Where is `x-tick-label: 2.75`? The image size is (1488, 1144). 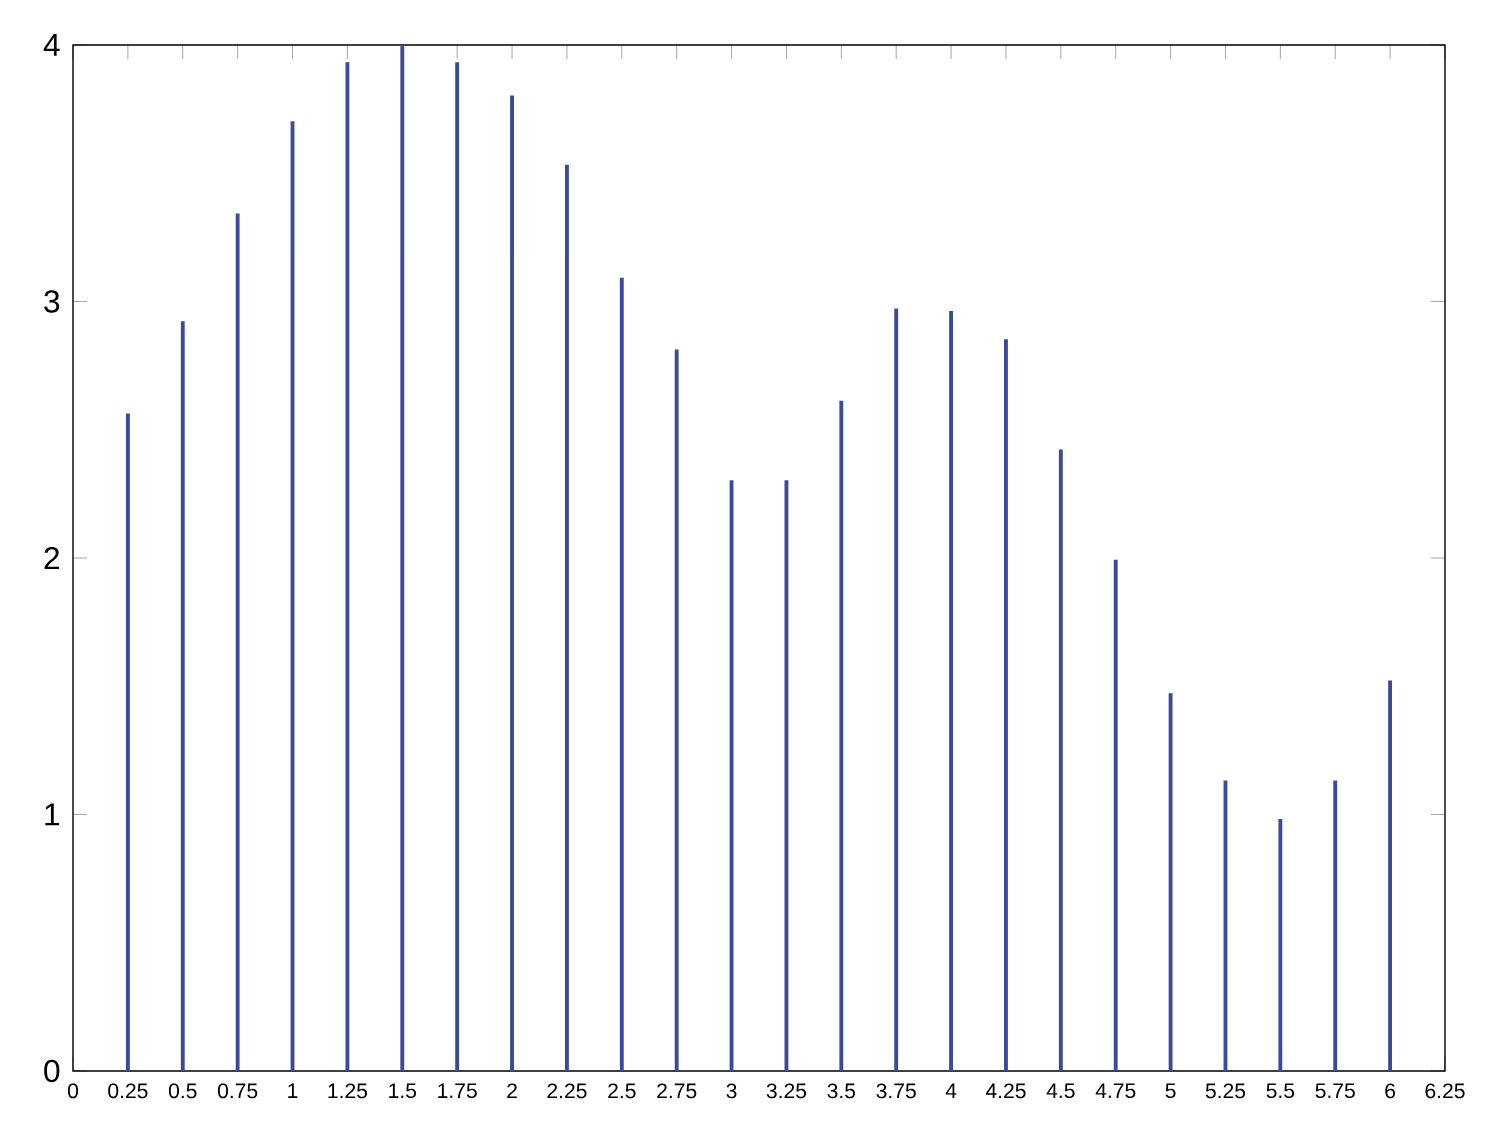
x-tick-label: 2.75 is located at coordinates (677, 1091).